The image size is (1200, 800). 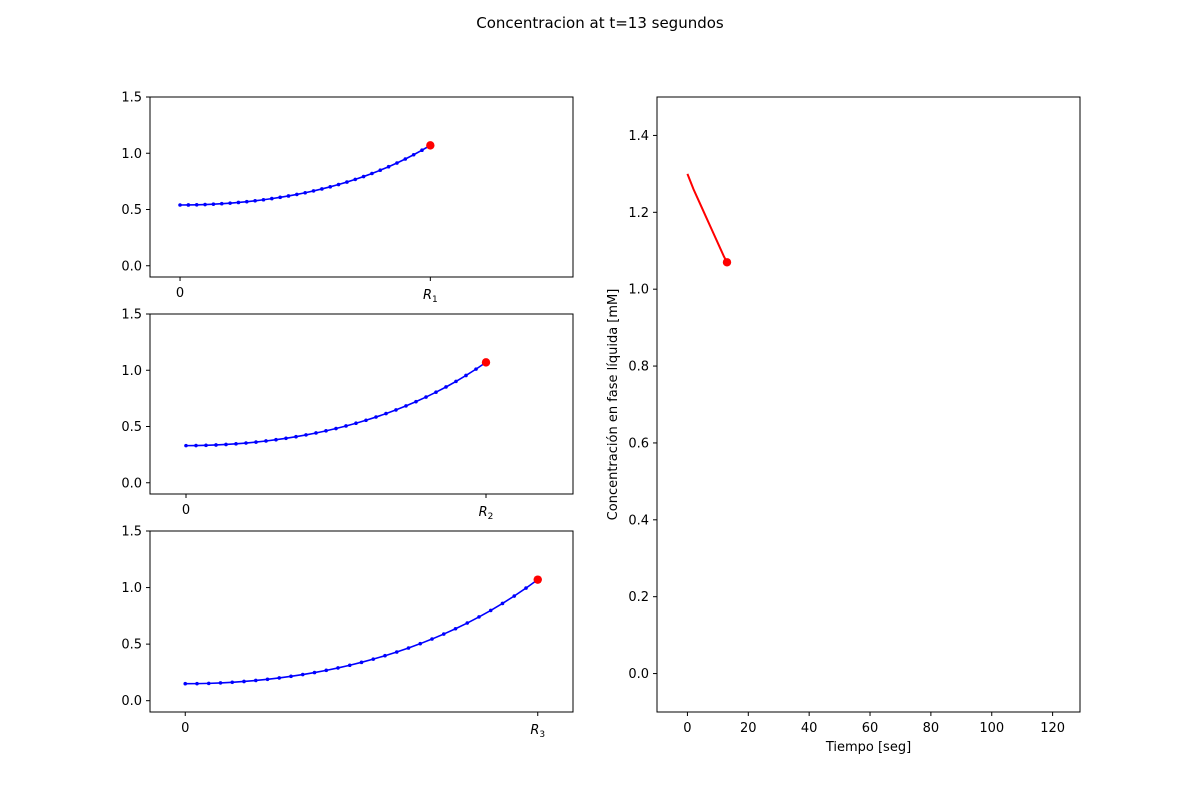 What do you see at coordinates (483, 512) in the screenshot?
I see `panel-2-radius-symbol: R` at bounding box center [483, 512].